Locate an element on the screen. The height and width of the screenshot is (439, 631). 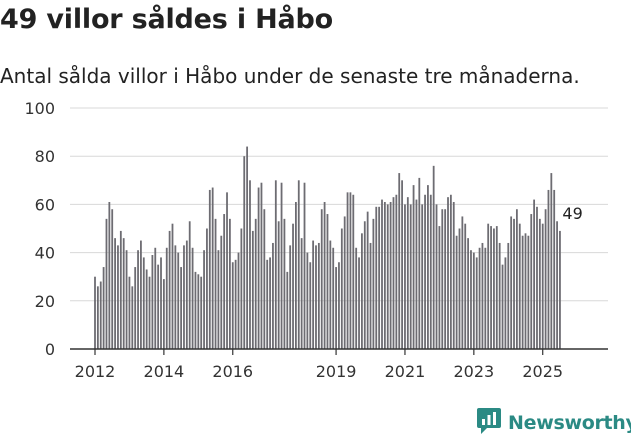
y-tick-label: 0 is located at coordinates (50, 349).